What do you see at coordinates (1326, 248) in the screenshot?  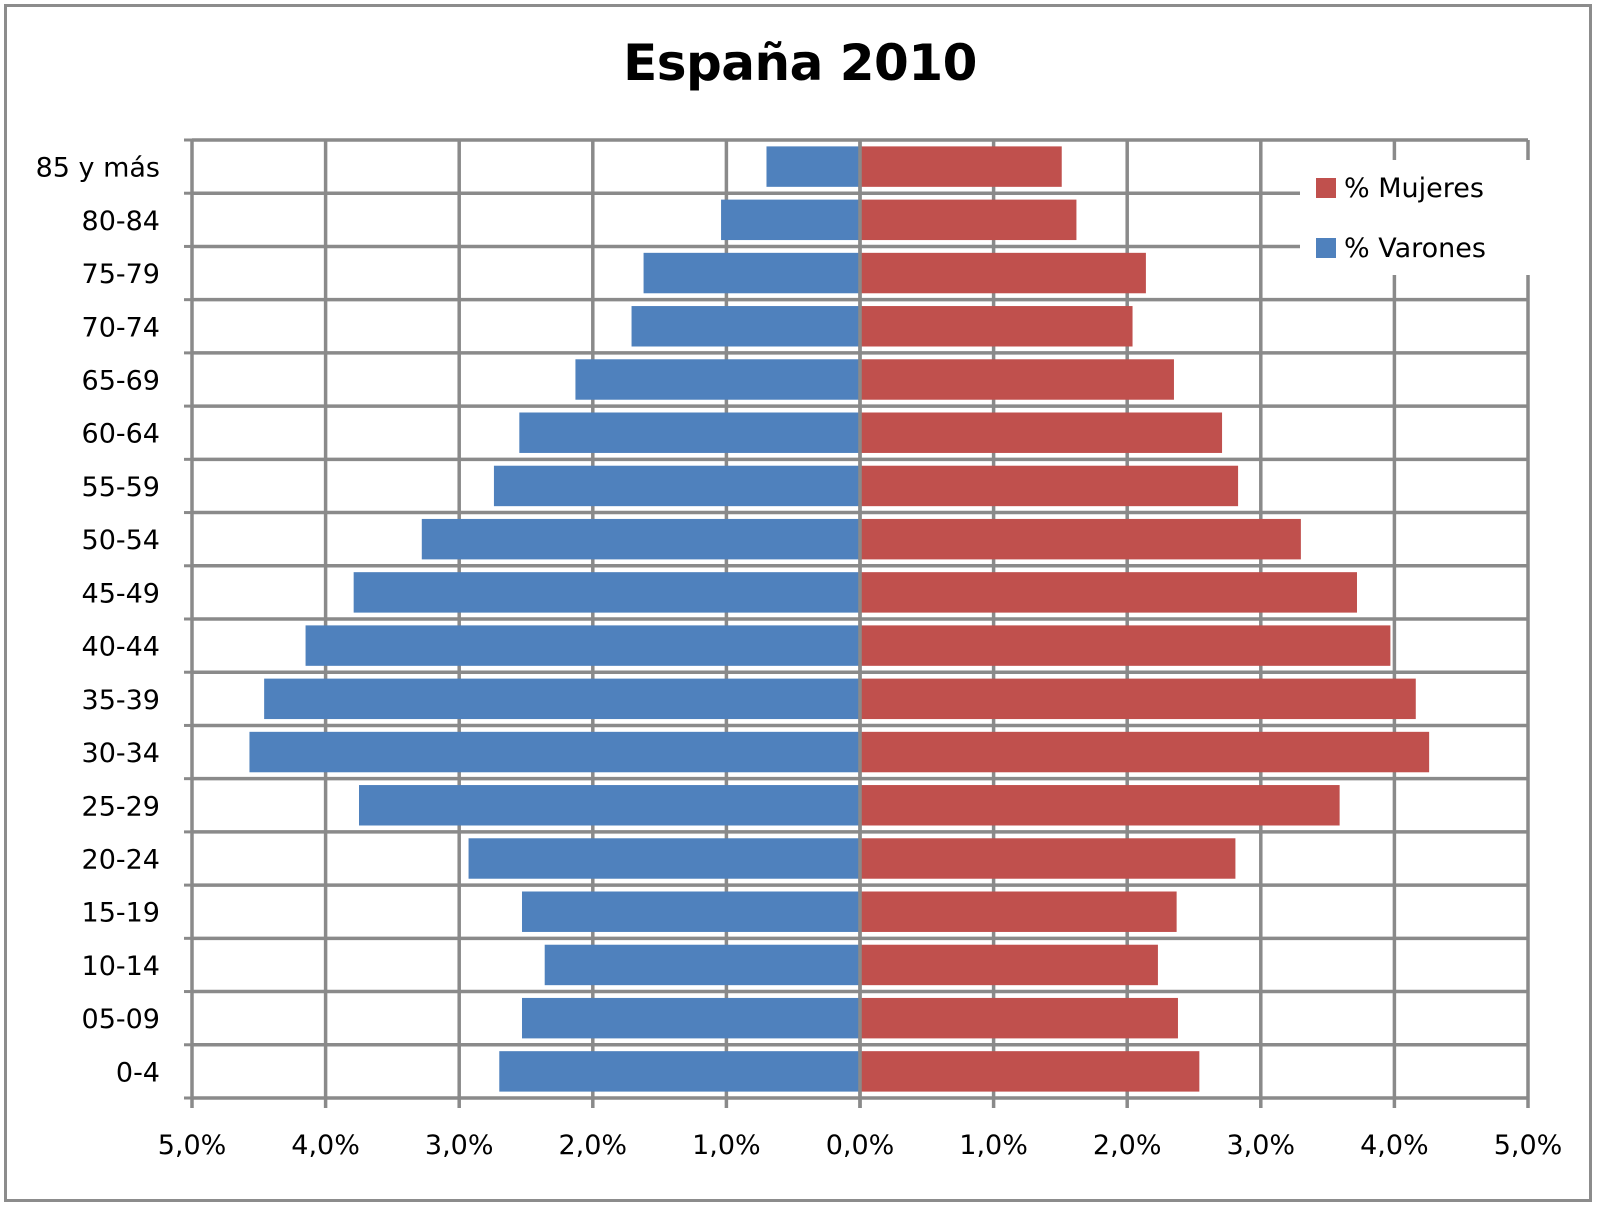 I see `legend-swatch-varones` at bounding box center [1326, 248].